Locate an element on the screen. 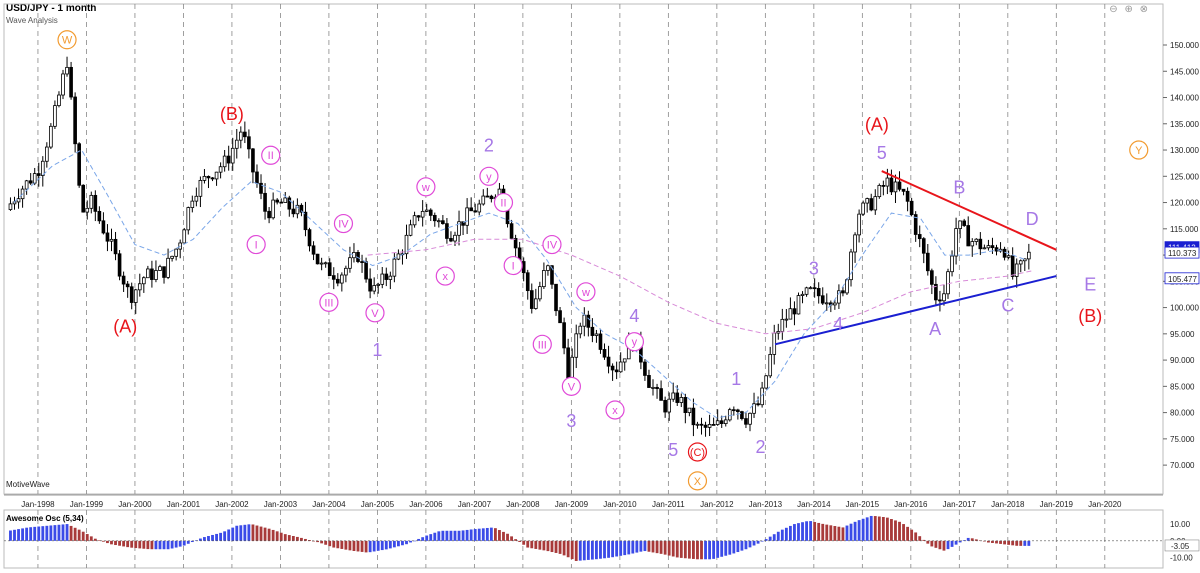  x-tick-label: Jan-2019 is located at coordinates (1057, 504).